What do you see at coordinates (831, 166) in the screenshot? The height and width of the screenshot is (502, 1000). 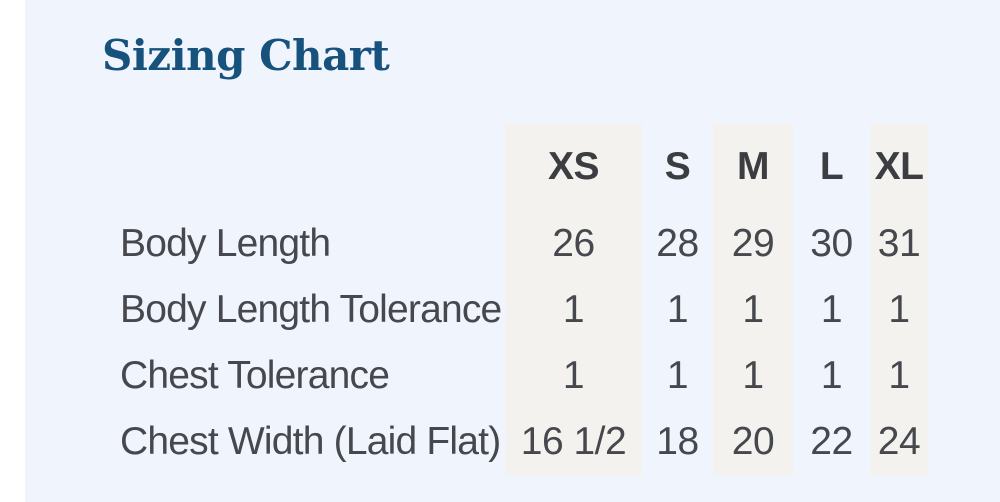 I see `column-header-l: L` at bounding box center [831, 166].